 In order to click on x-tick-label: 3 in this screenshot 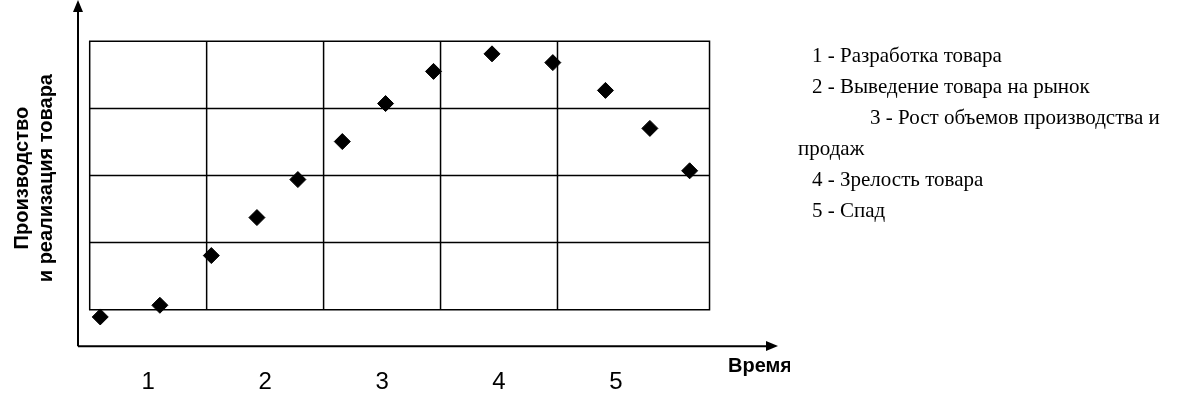, I will do `click(382, 381)`.